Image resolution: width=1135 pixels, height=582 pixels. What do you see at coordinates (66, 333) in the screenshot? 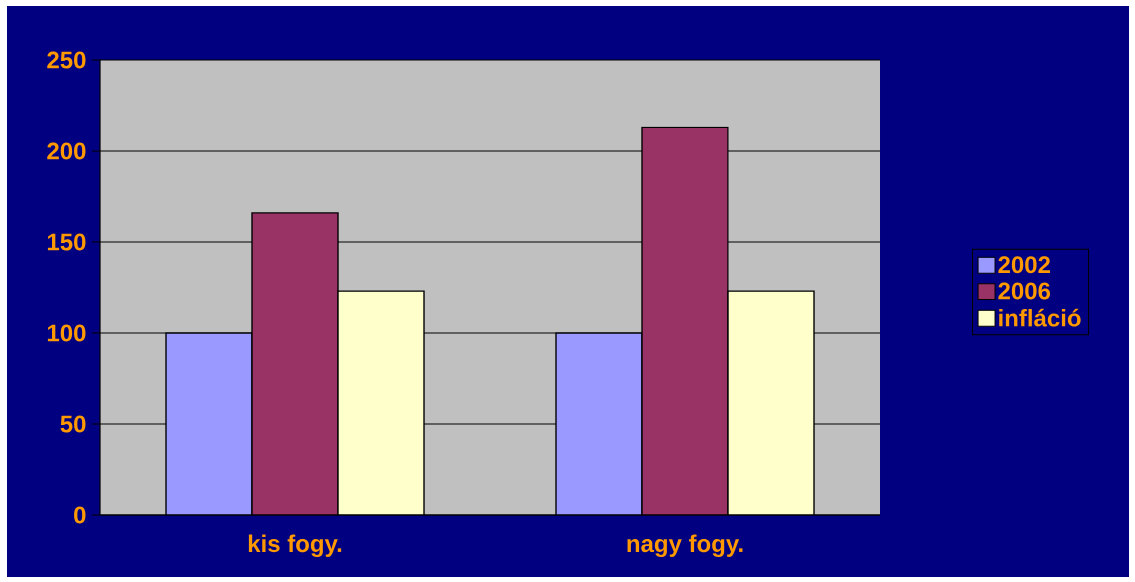
I see `y-tick-label: 100` at bounding box center [66, 333].